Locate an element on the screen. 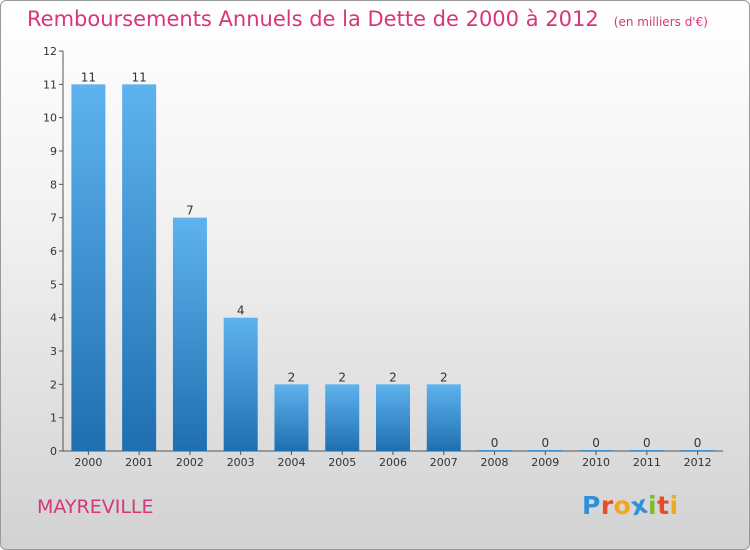 The width and height of the screenshot is (750, 550). y-tick-label: 3 is located at coordinates (53, 351).